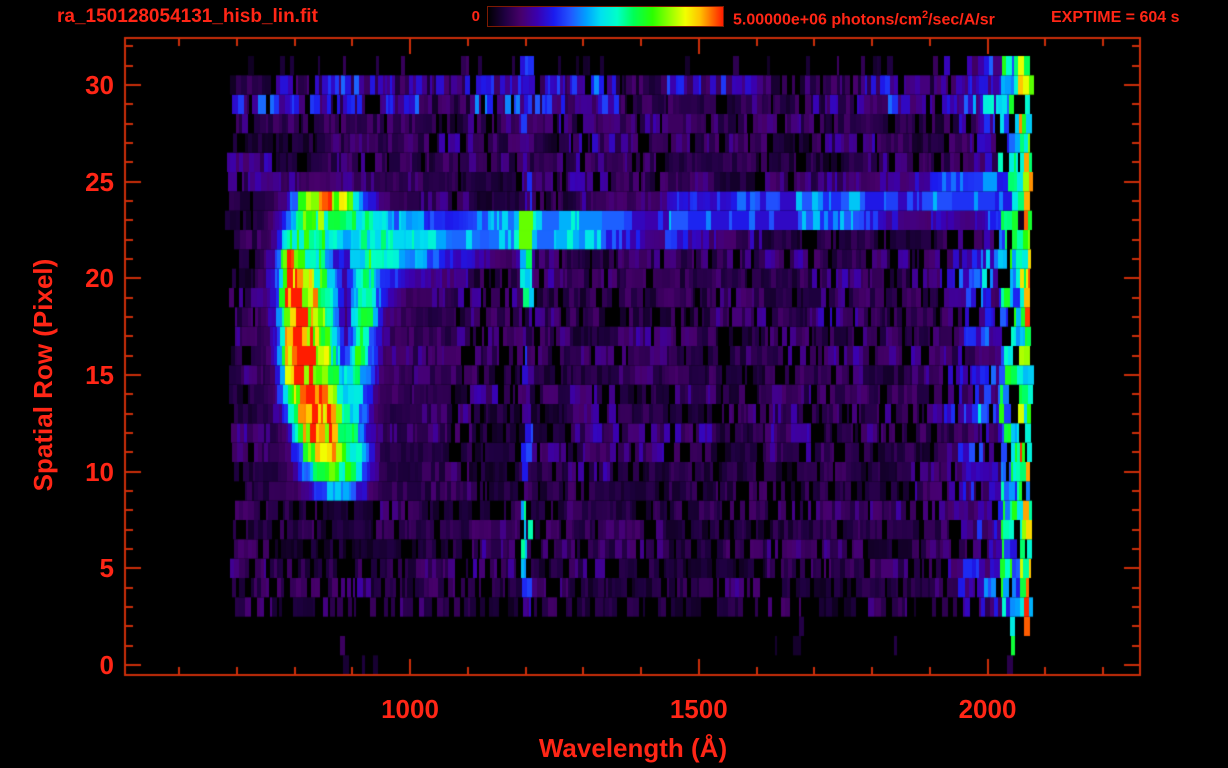 This screenshot has width=1228, height=768. What do you see at coordinates (874, 20) in the screenshot?
I see `colorbar-units-prefix: photons/cm` at bounding box center [874, 20].